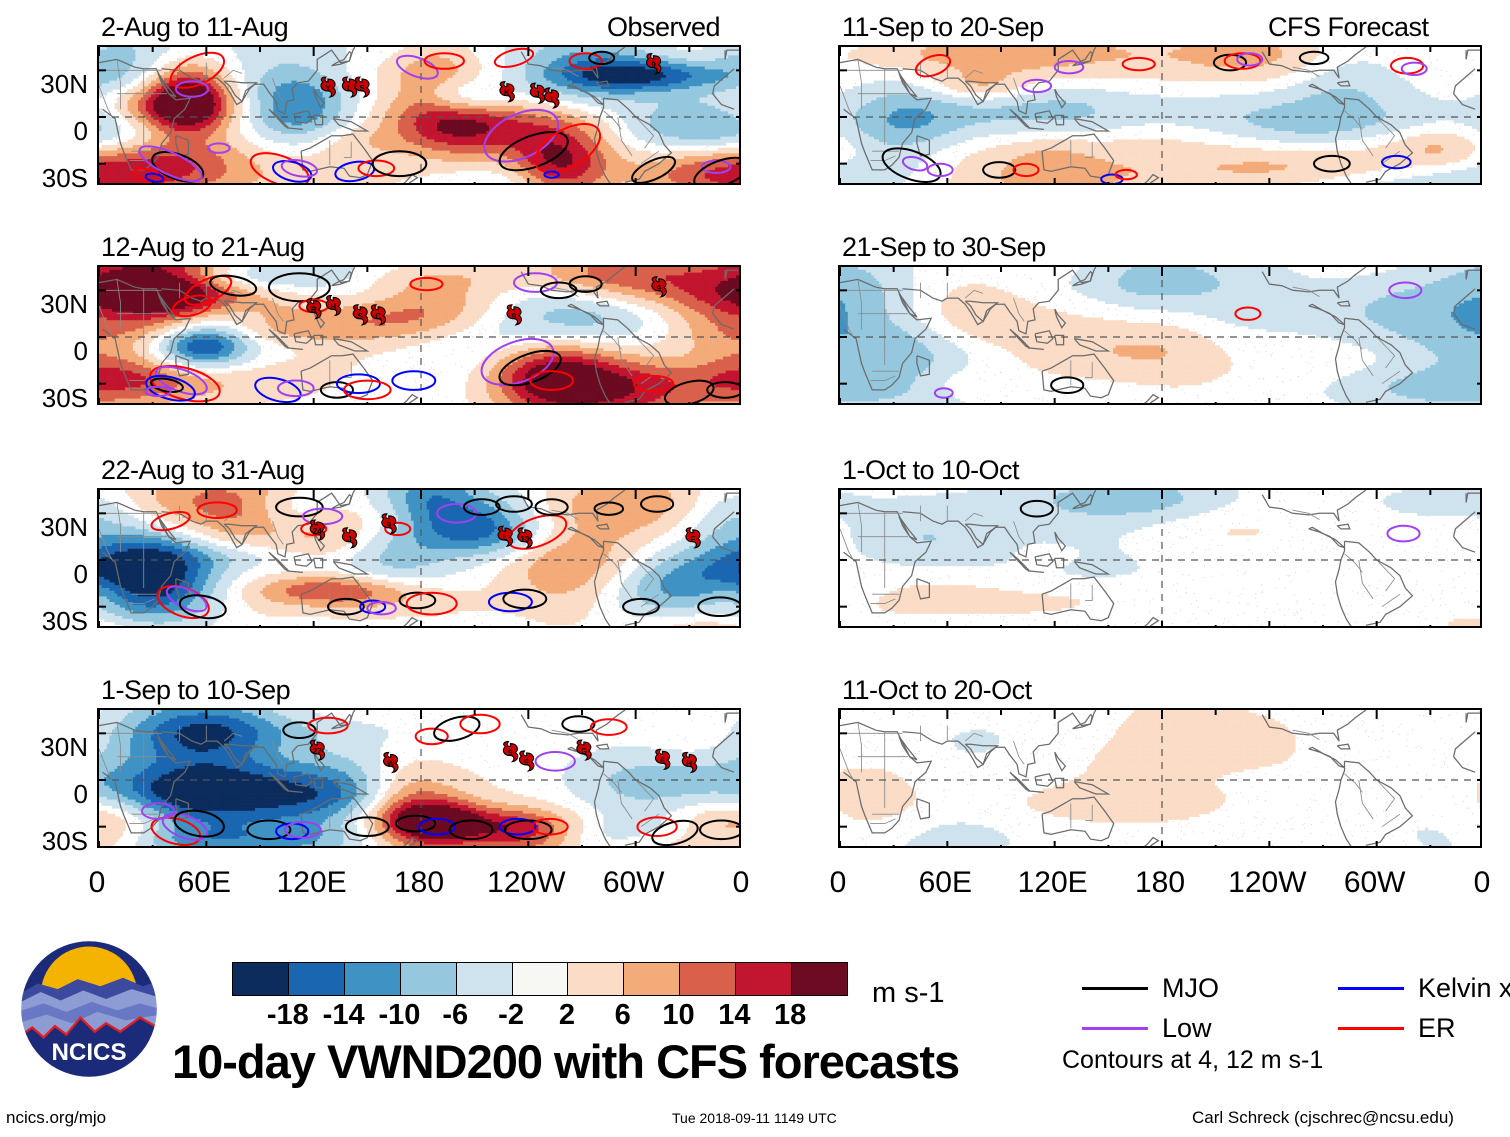 The image size is (1510, 1137). Describe the element at coordinates (663, 27) in the screenshot. I see `column-header-observed: Observed` at that location.